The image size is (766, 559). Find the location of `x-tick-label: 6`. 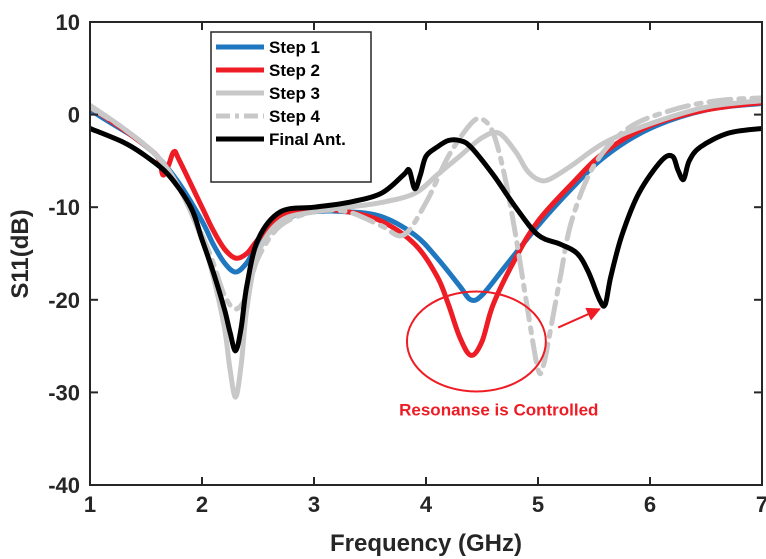

x-tick-label: 6 is located at coordinates (650, 504).